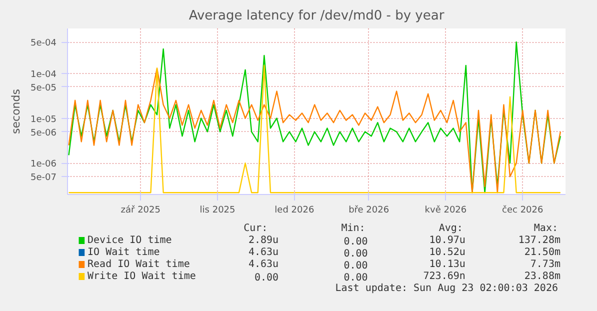 The height and width of the screenshot is (311, 597). Describe the element at coordinates (140, 210) in the screenshot. I see `x-tick-label: zář 2025` at that location.